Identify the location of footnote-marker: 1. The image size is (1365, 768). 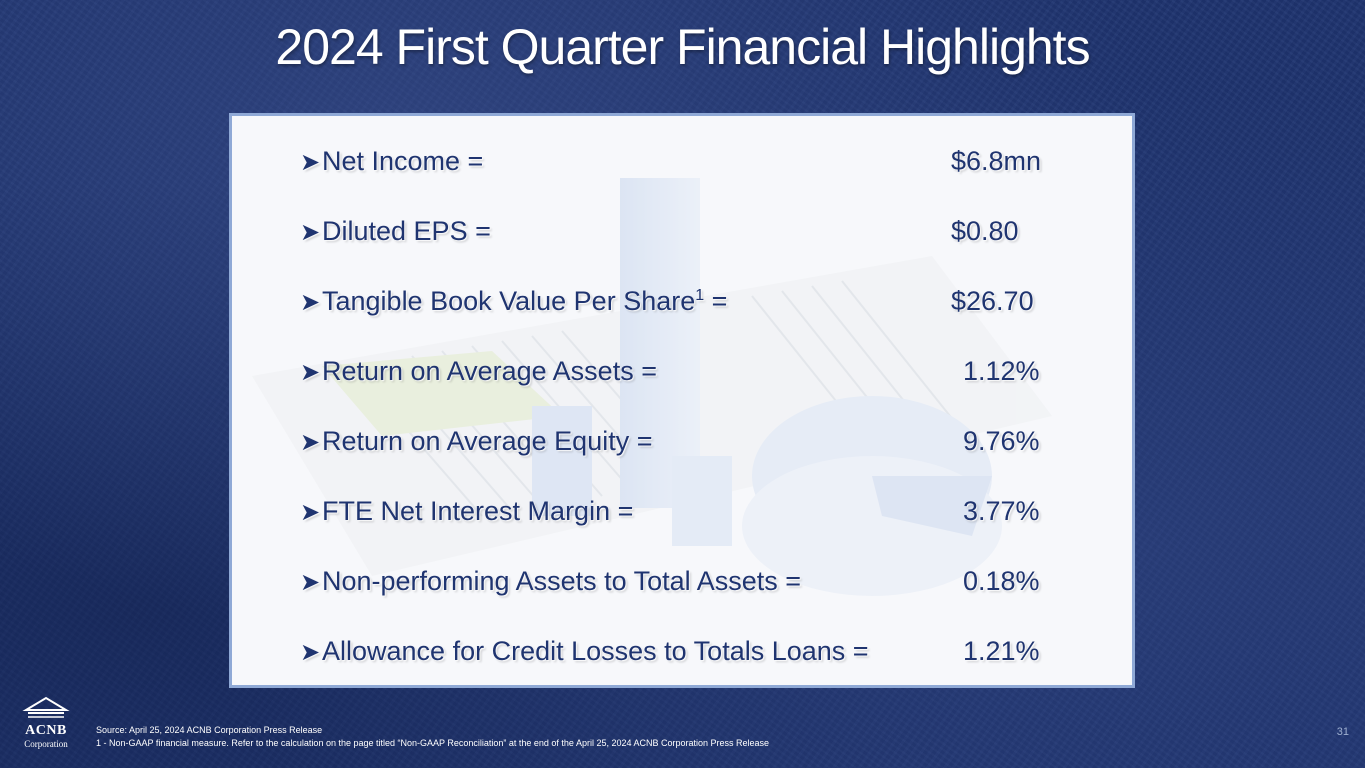
(700, 295).